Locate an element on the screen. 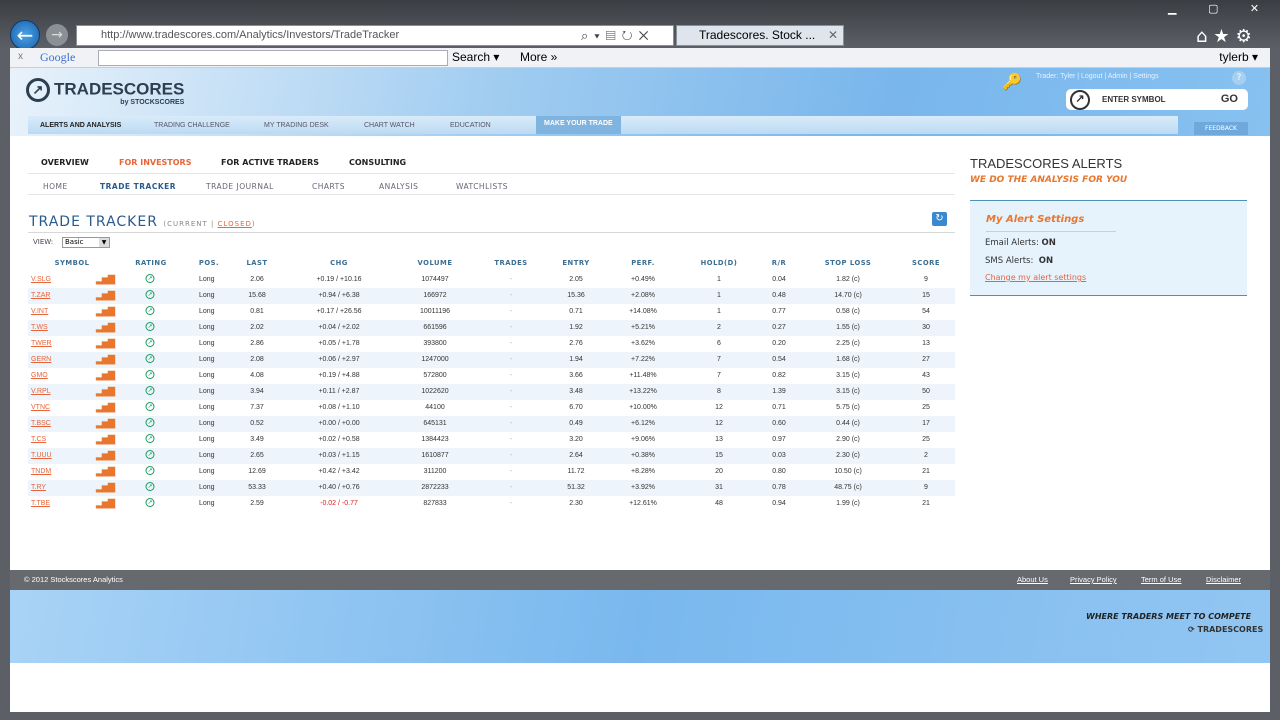  column-header-chg: CHG is located at coordinates (339, 263).